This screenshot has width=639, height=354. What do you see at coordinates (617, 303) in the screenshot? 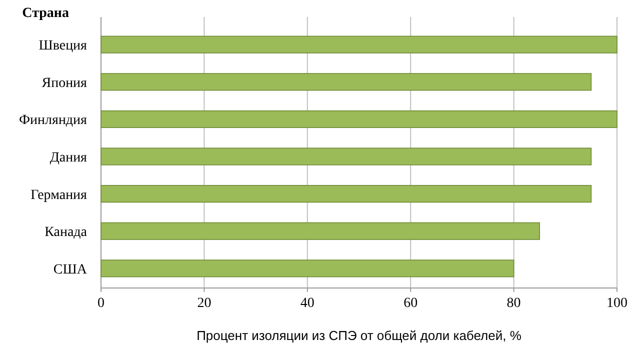
I see `x-tick-label: 100` at bounding box center [617, 303].